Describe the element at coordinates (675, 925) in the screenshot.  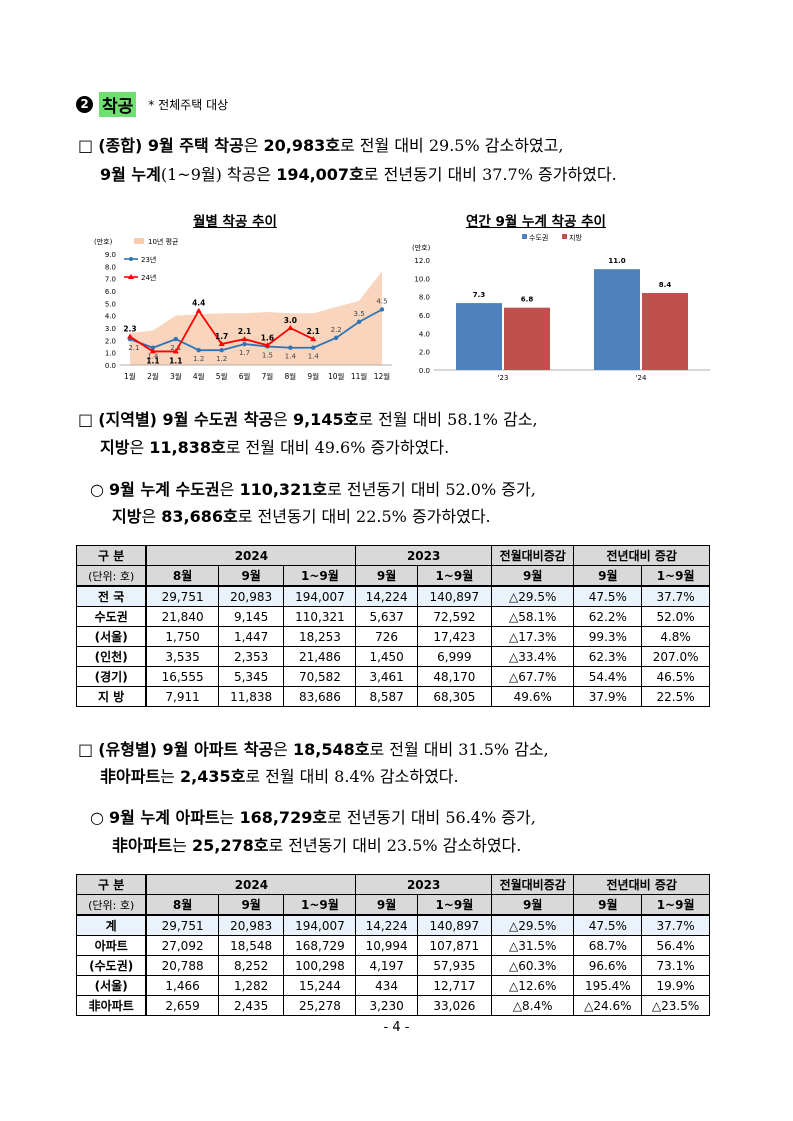
I see `table-cell: 37.7%` at that location.